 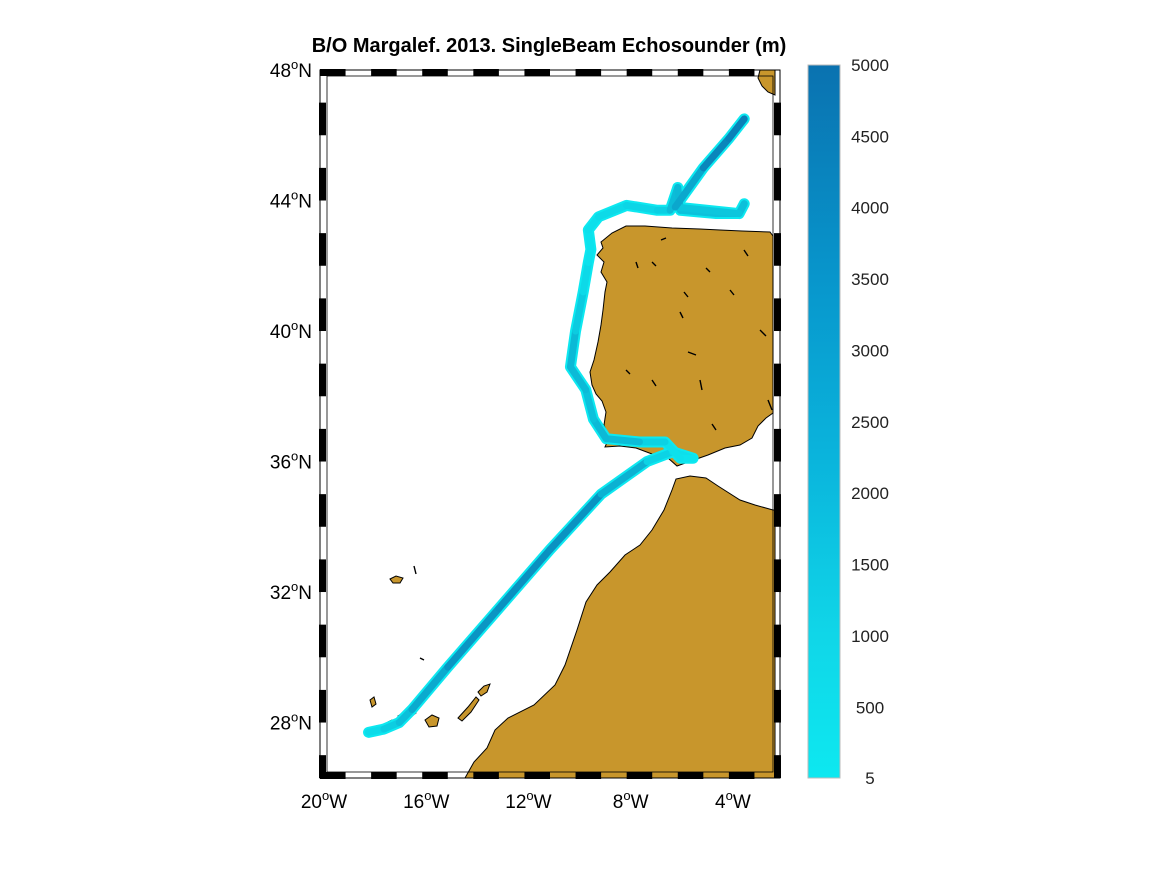 What do you see at coordinates (432, 721) in the screenshot?
I see `canary-island-gran-canaria` at bounding box center [432, 721].